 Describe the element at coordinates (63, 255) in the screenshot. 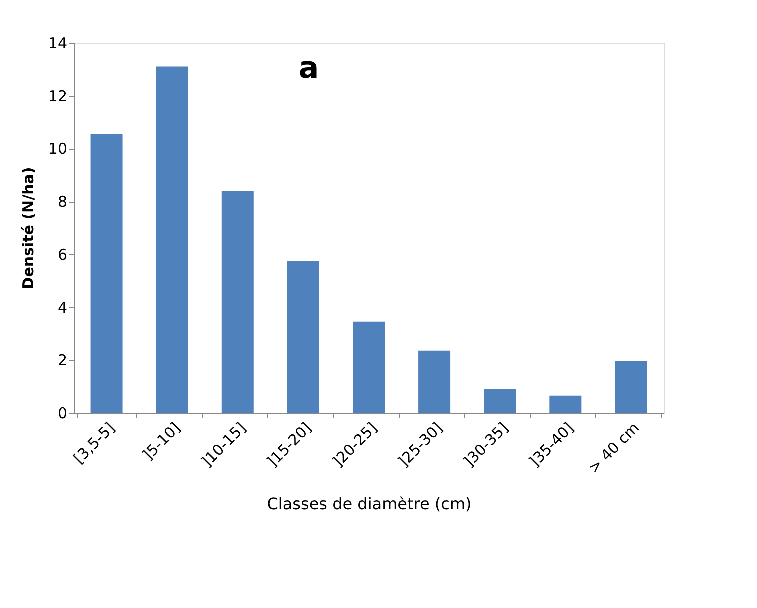

I see `y-tick-label: 6` at that location.